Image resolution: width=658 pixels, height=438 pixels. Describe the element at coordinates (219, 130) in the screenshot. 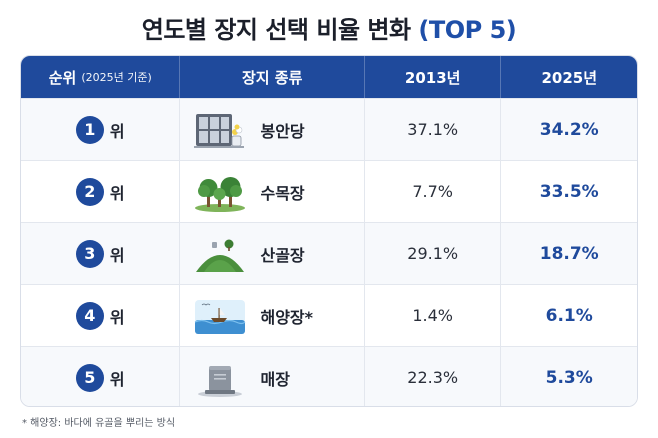

I see `columbarium-icon` at that location.